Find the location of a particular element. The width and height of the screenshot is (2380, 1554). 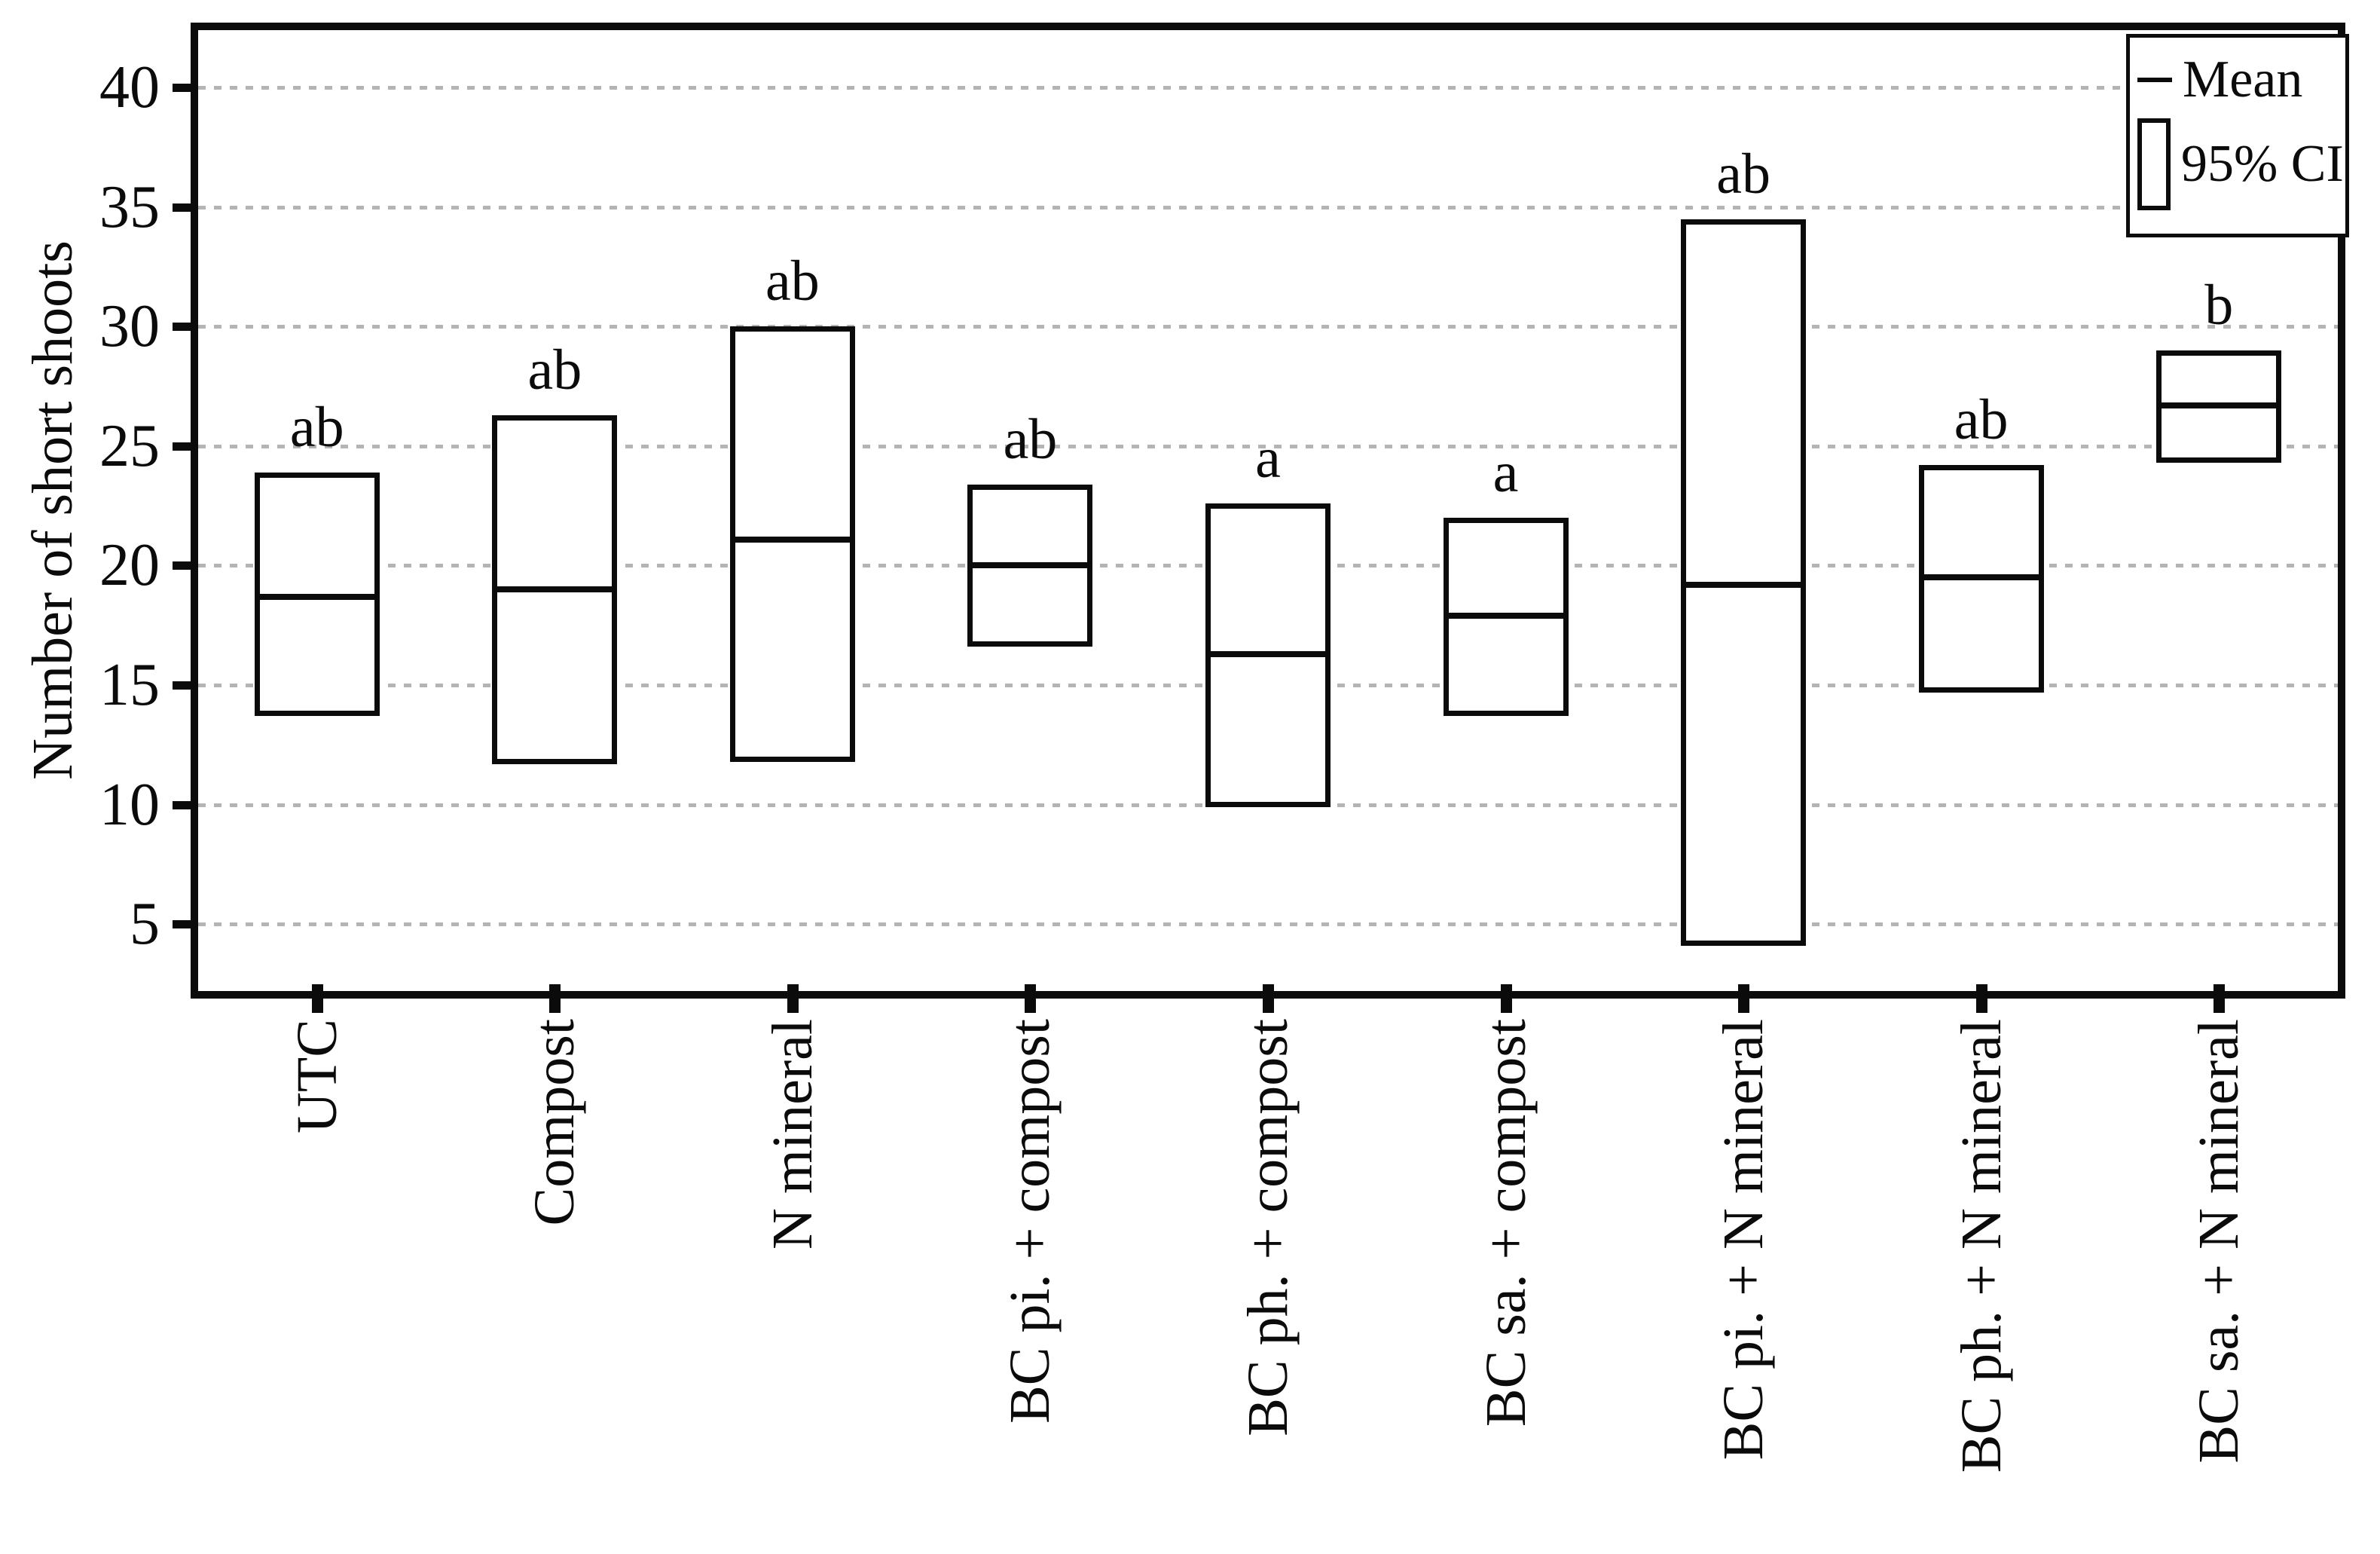

y-tick-label-5: 5 is located at coordinates (145, 924).